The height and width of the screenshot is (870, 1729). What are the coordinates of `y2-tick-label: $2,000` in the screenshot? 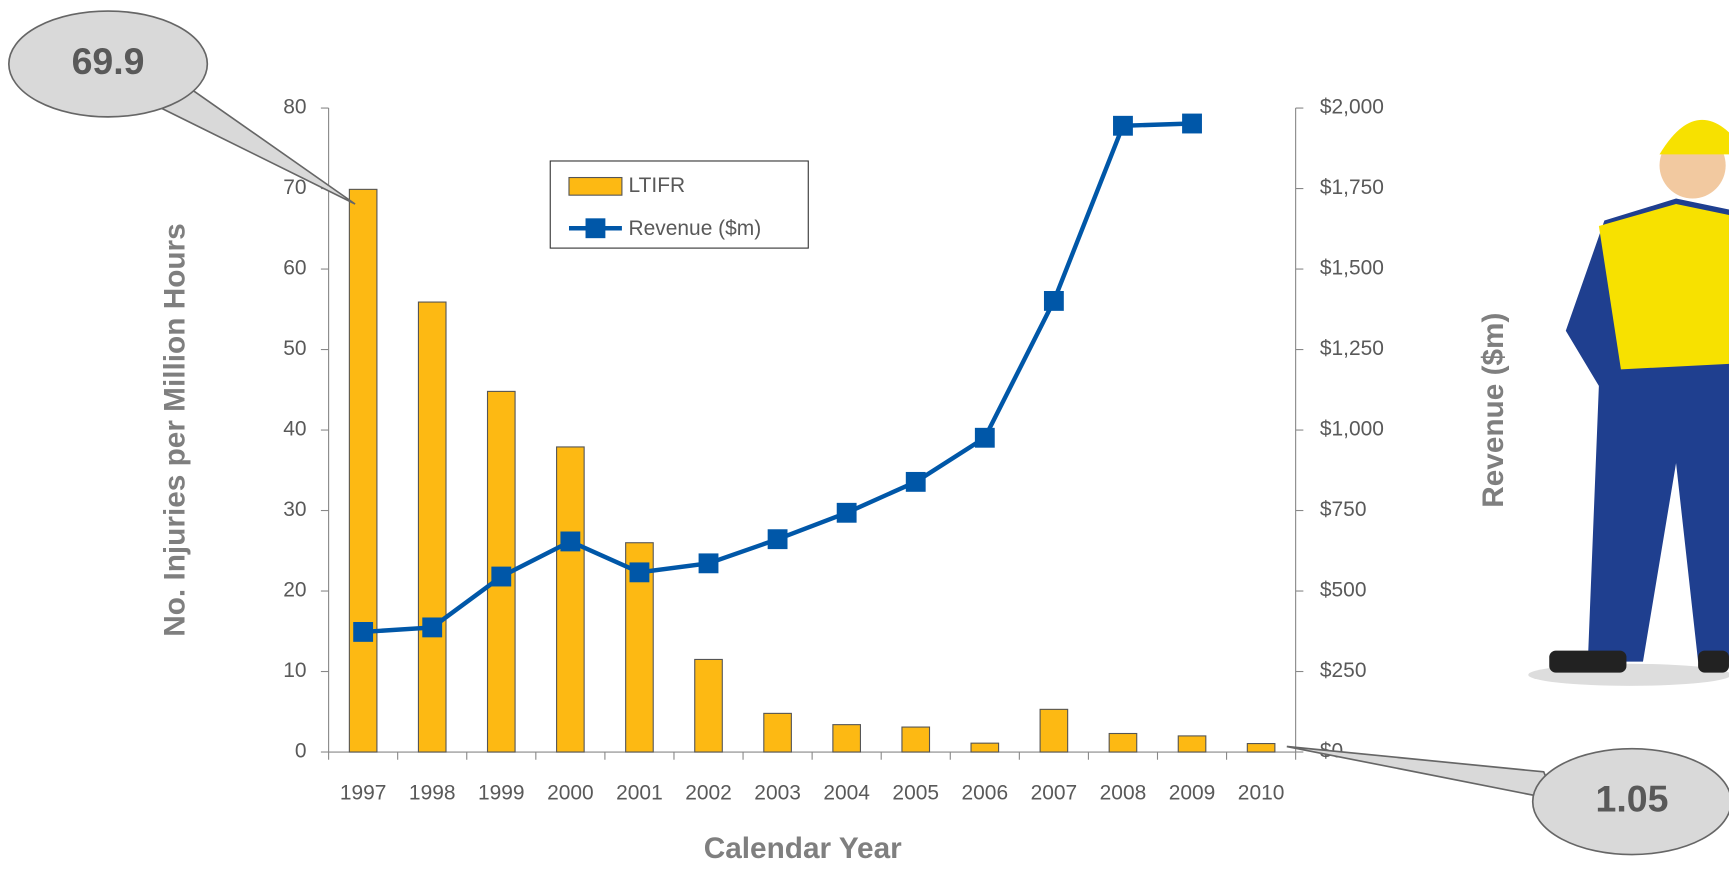 It's located at (1352, 107).